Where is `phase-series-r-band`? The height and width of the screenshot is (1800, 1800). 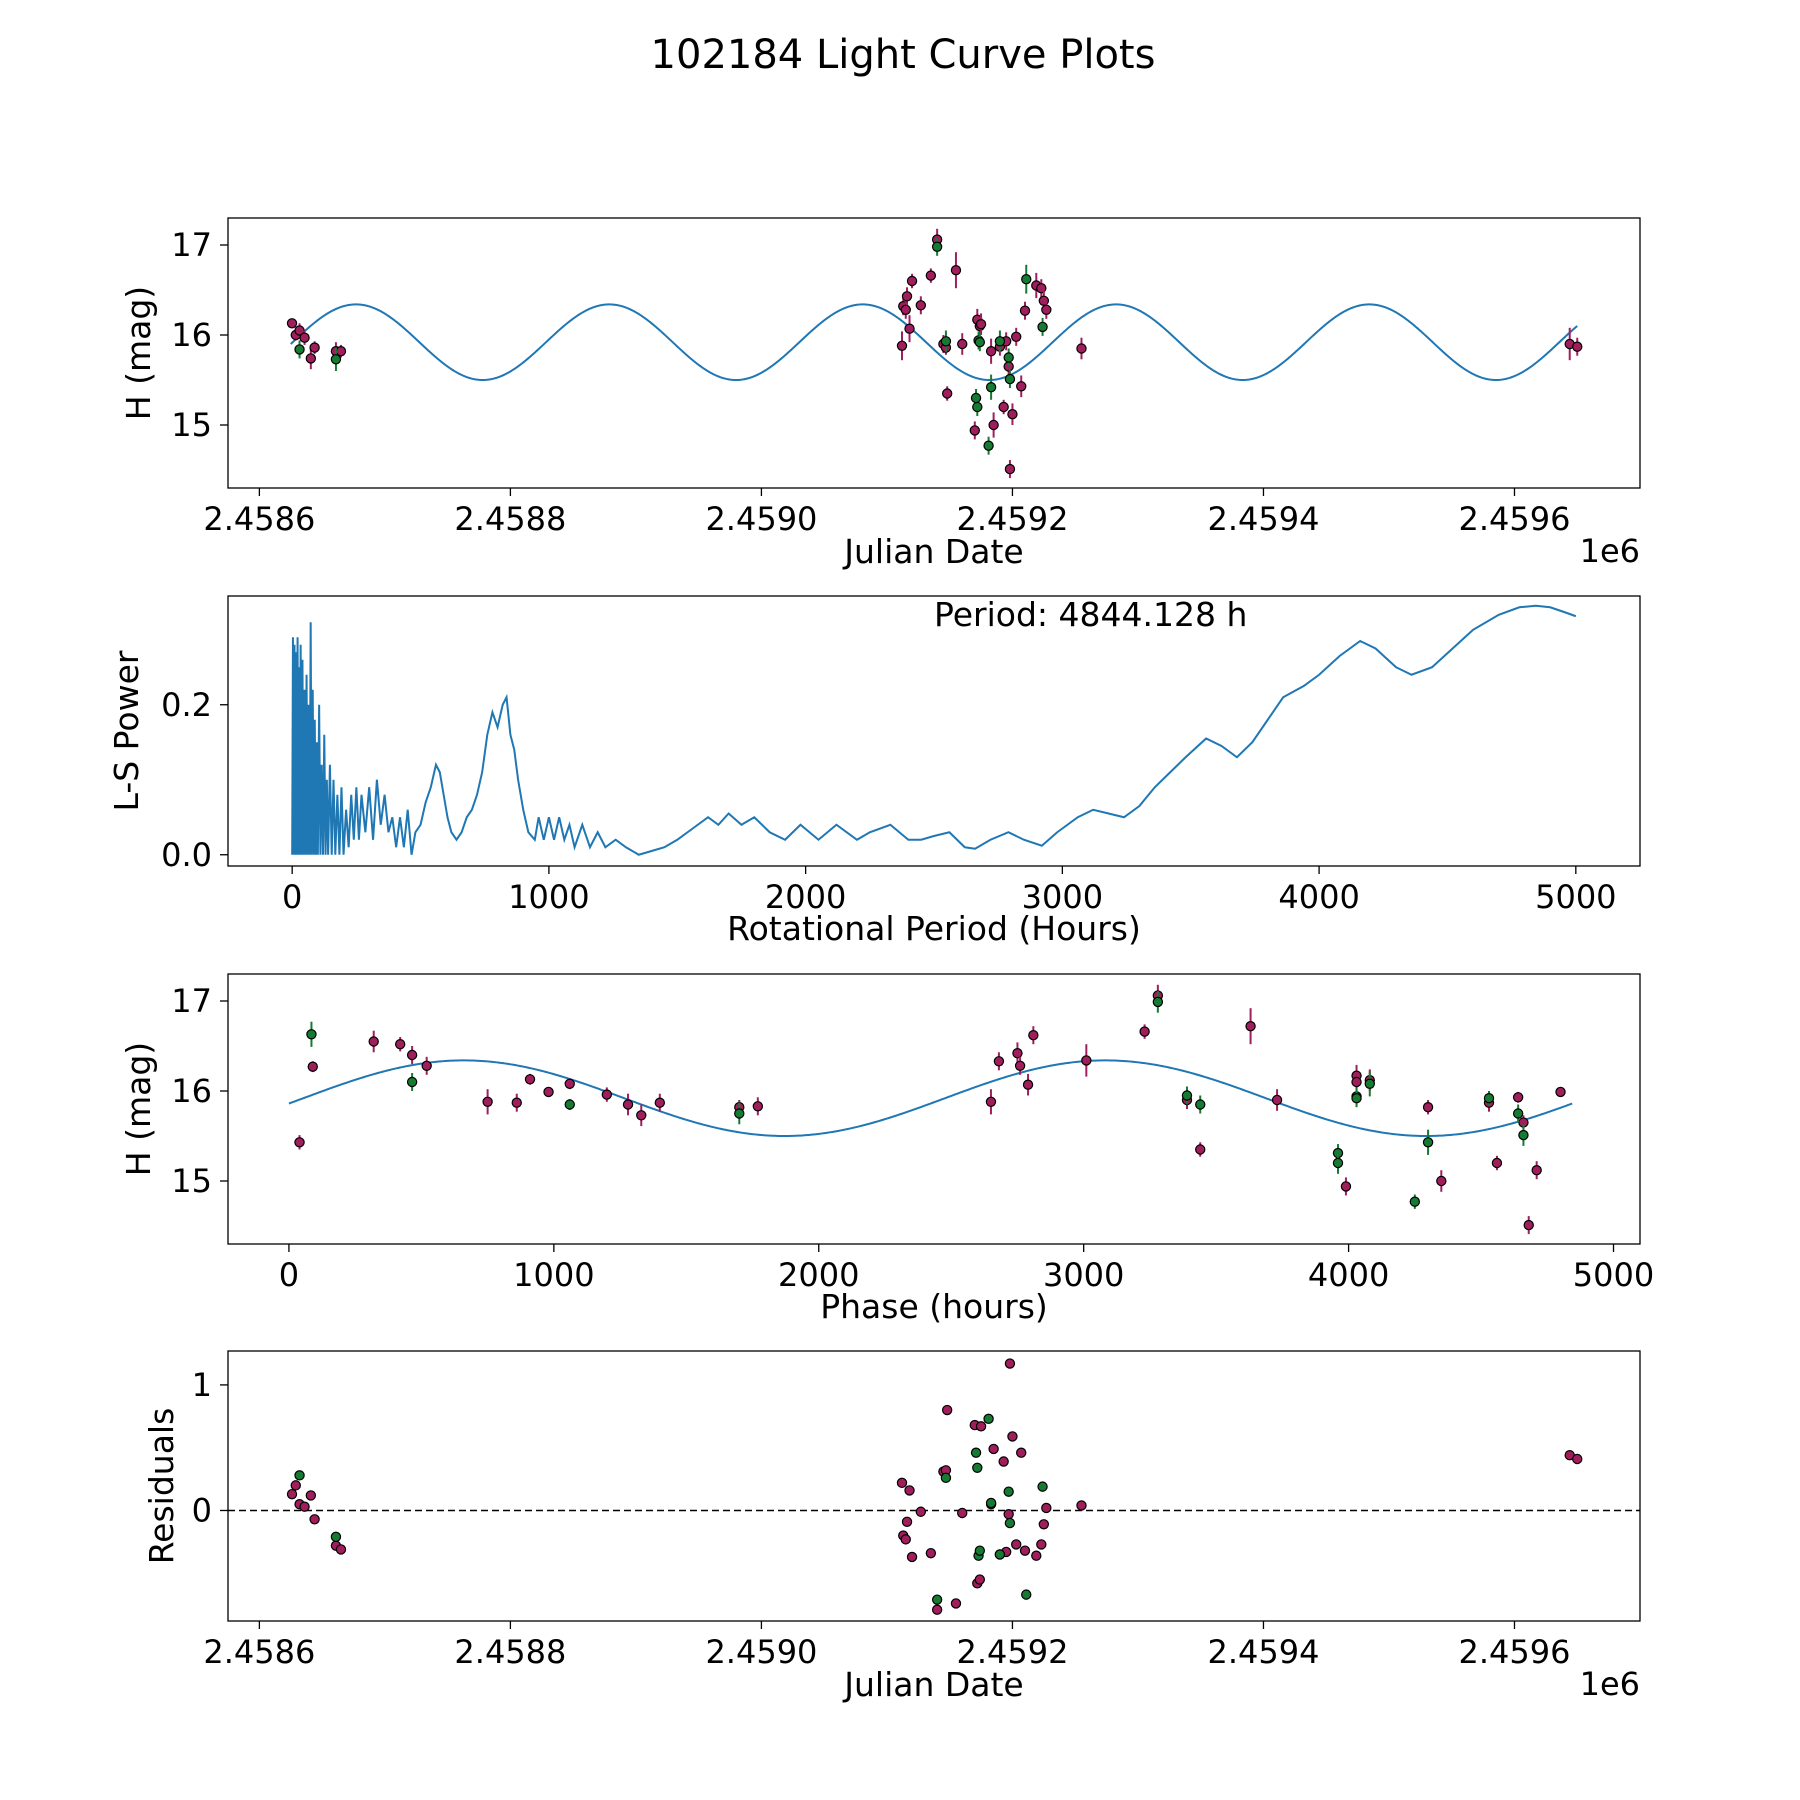 phase-series-r-band is located at coordinates (930, 1109).